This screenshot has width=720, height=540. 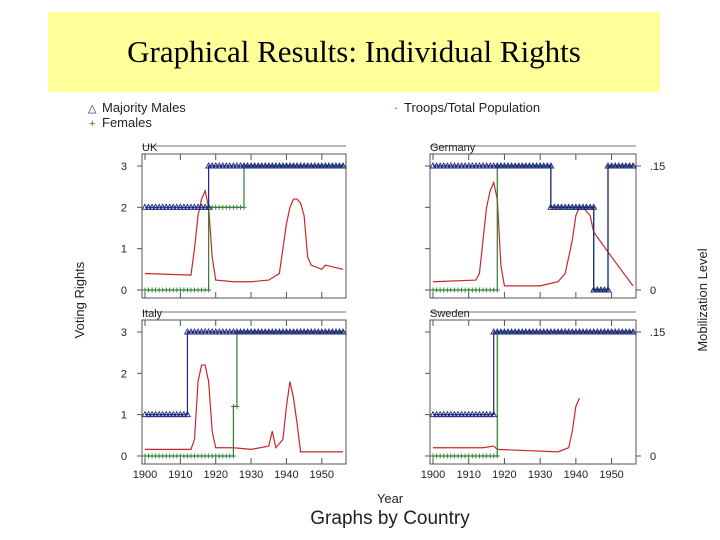 What do you see at coordinates (79, 299) in the screenshot?
I see `y-axis-left-title: Voting Rights` at bounding box center [79, 299].